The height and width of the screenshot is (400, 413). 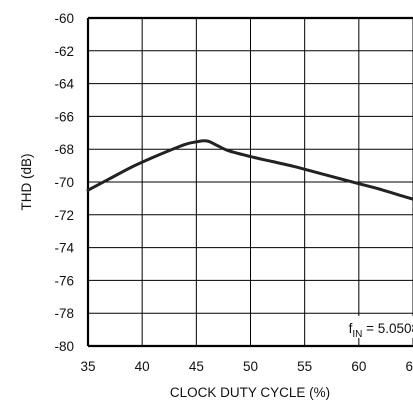 I want to click on annotation-layer: fIN = 5.050885, so click(x=368, y=327).